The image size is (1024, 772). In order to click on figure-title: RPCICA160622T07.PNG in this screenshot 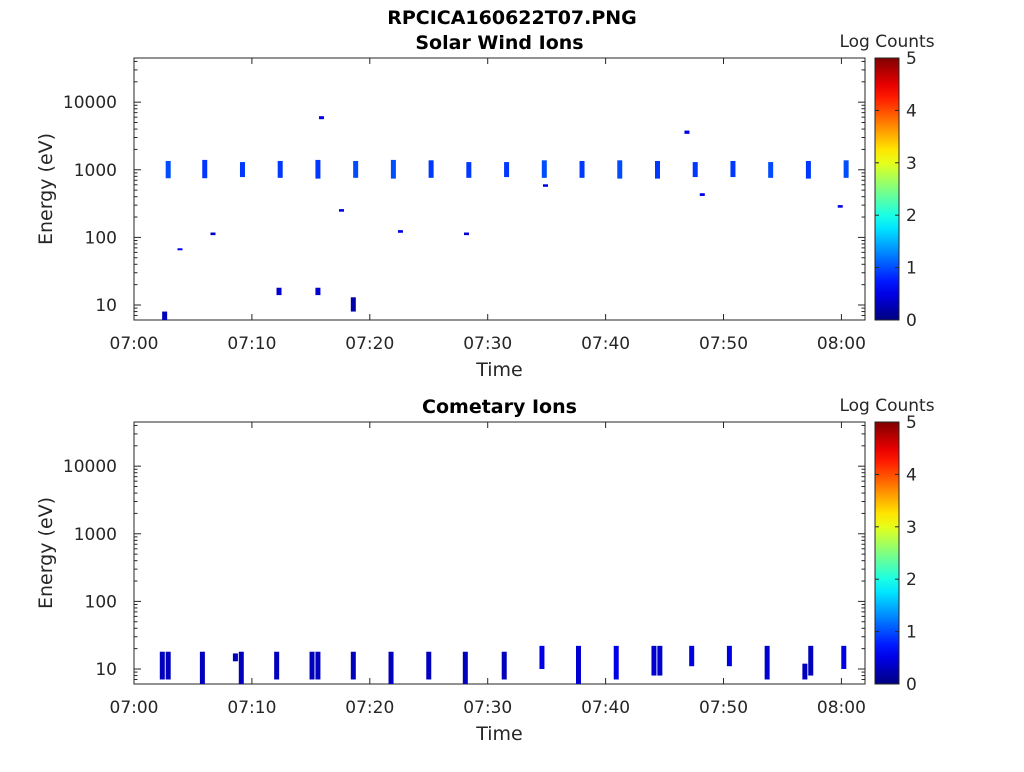, I will do `click(512, 18)`.